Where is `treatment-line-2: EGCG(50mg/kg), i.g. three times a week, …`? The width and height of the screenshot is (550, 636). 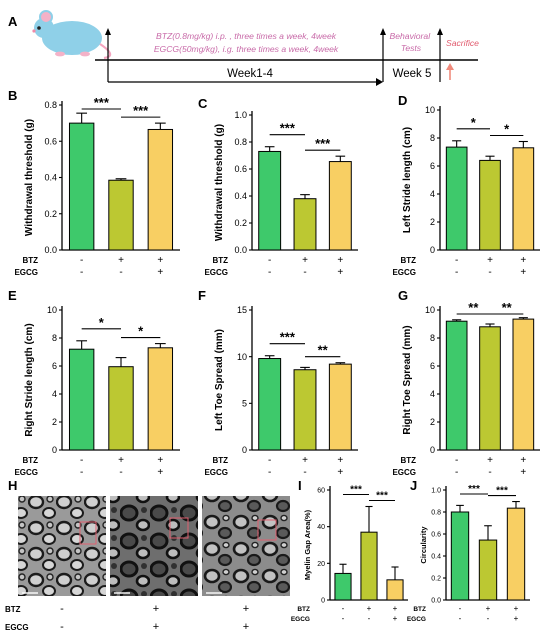
treatment-line-2: EGCG(50mg/kg), i.g. three times a week, … is located at coordinates (246, 49).